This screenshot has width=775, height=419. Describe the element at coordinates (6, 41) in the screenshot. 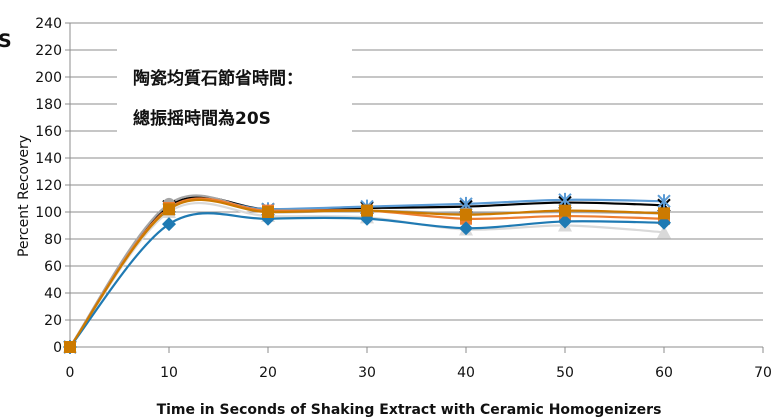

I see `chart-title-fragment: S` at that location.